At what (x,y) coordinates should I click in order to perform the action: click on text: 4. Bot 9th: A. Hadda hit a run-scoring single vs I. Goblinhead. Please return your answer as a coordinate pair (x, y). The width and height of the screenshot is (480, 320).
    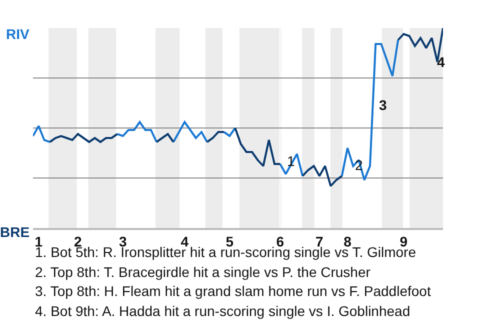
    Looking at the image, I should click on (222, 311).